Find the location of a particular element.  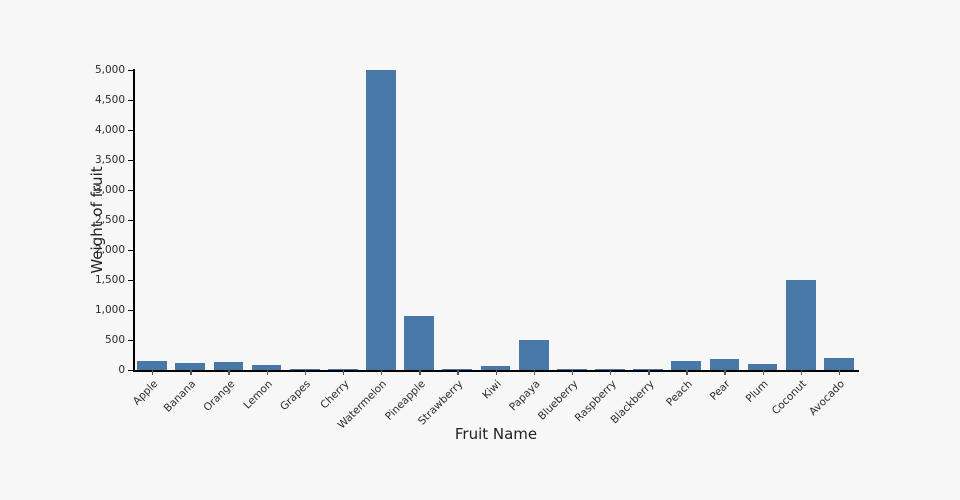

x-axis-title: Fruit Name is located at coordinates (496, 434).